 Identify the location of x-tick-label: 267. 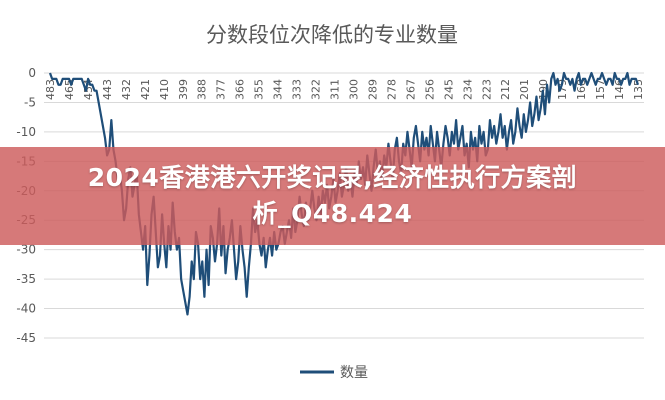
(410, 89).